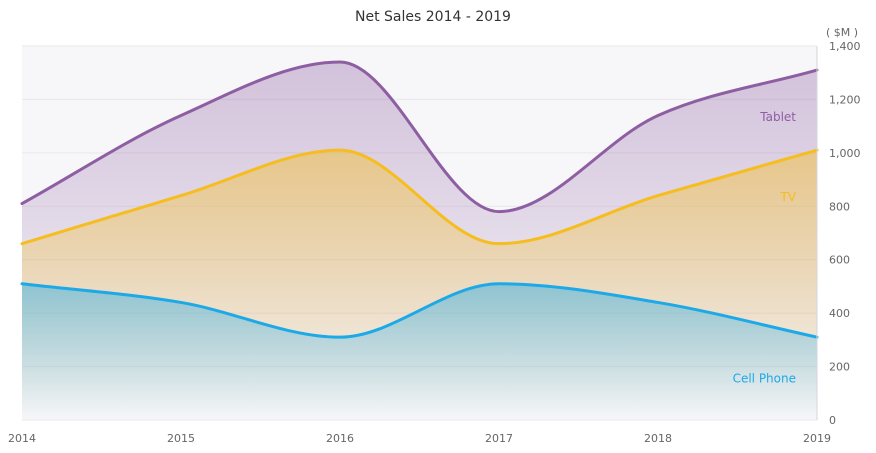 This screenshot has height=453, width=876. I want to click on series-labels: Cell Phone TV Tablet, so click(765, 248).